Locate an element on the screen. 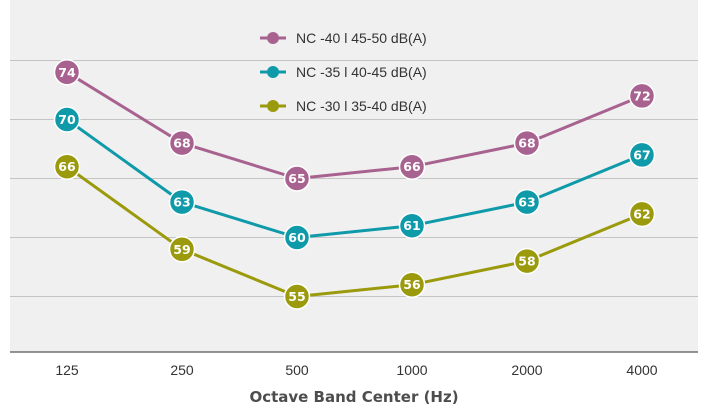 The width and height of the screenshot is (704, 409). data-label: 62 is located at coordinates (641, 213).